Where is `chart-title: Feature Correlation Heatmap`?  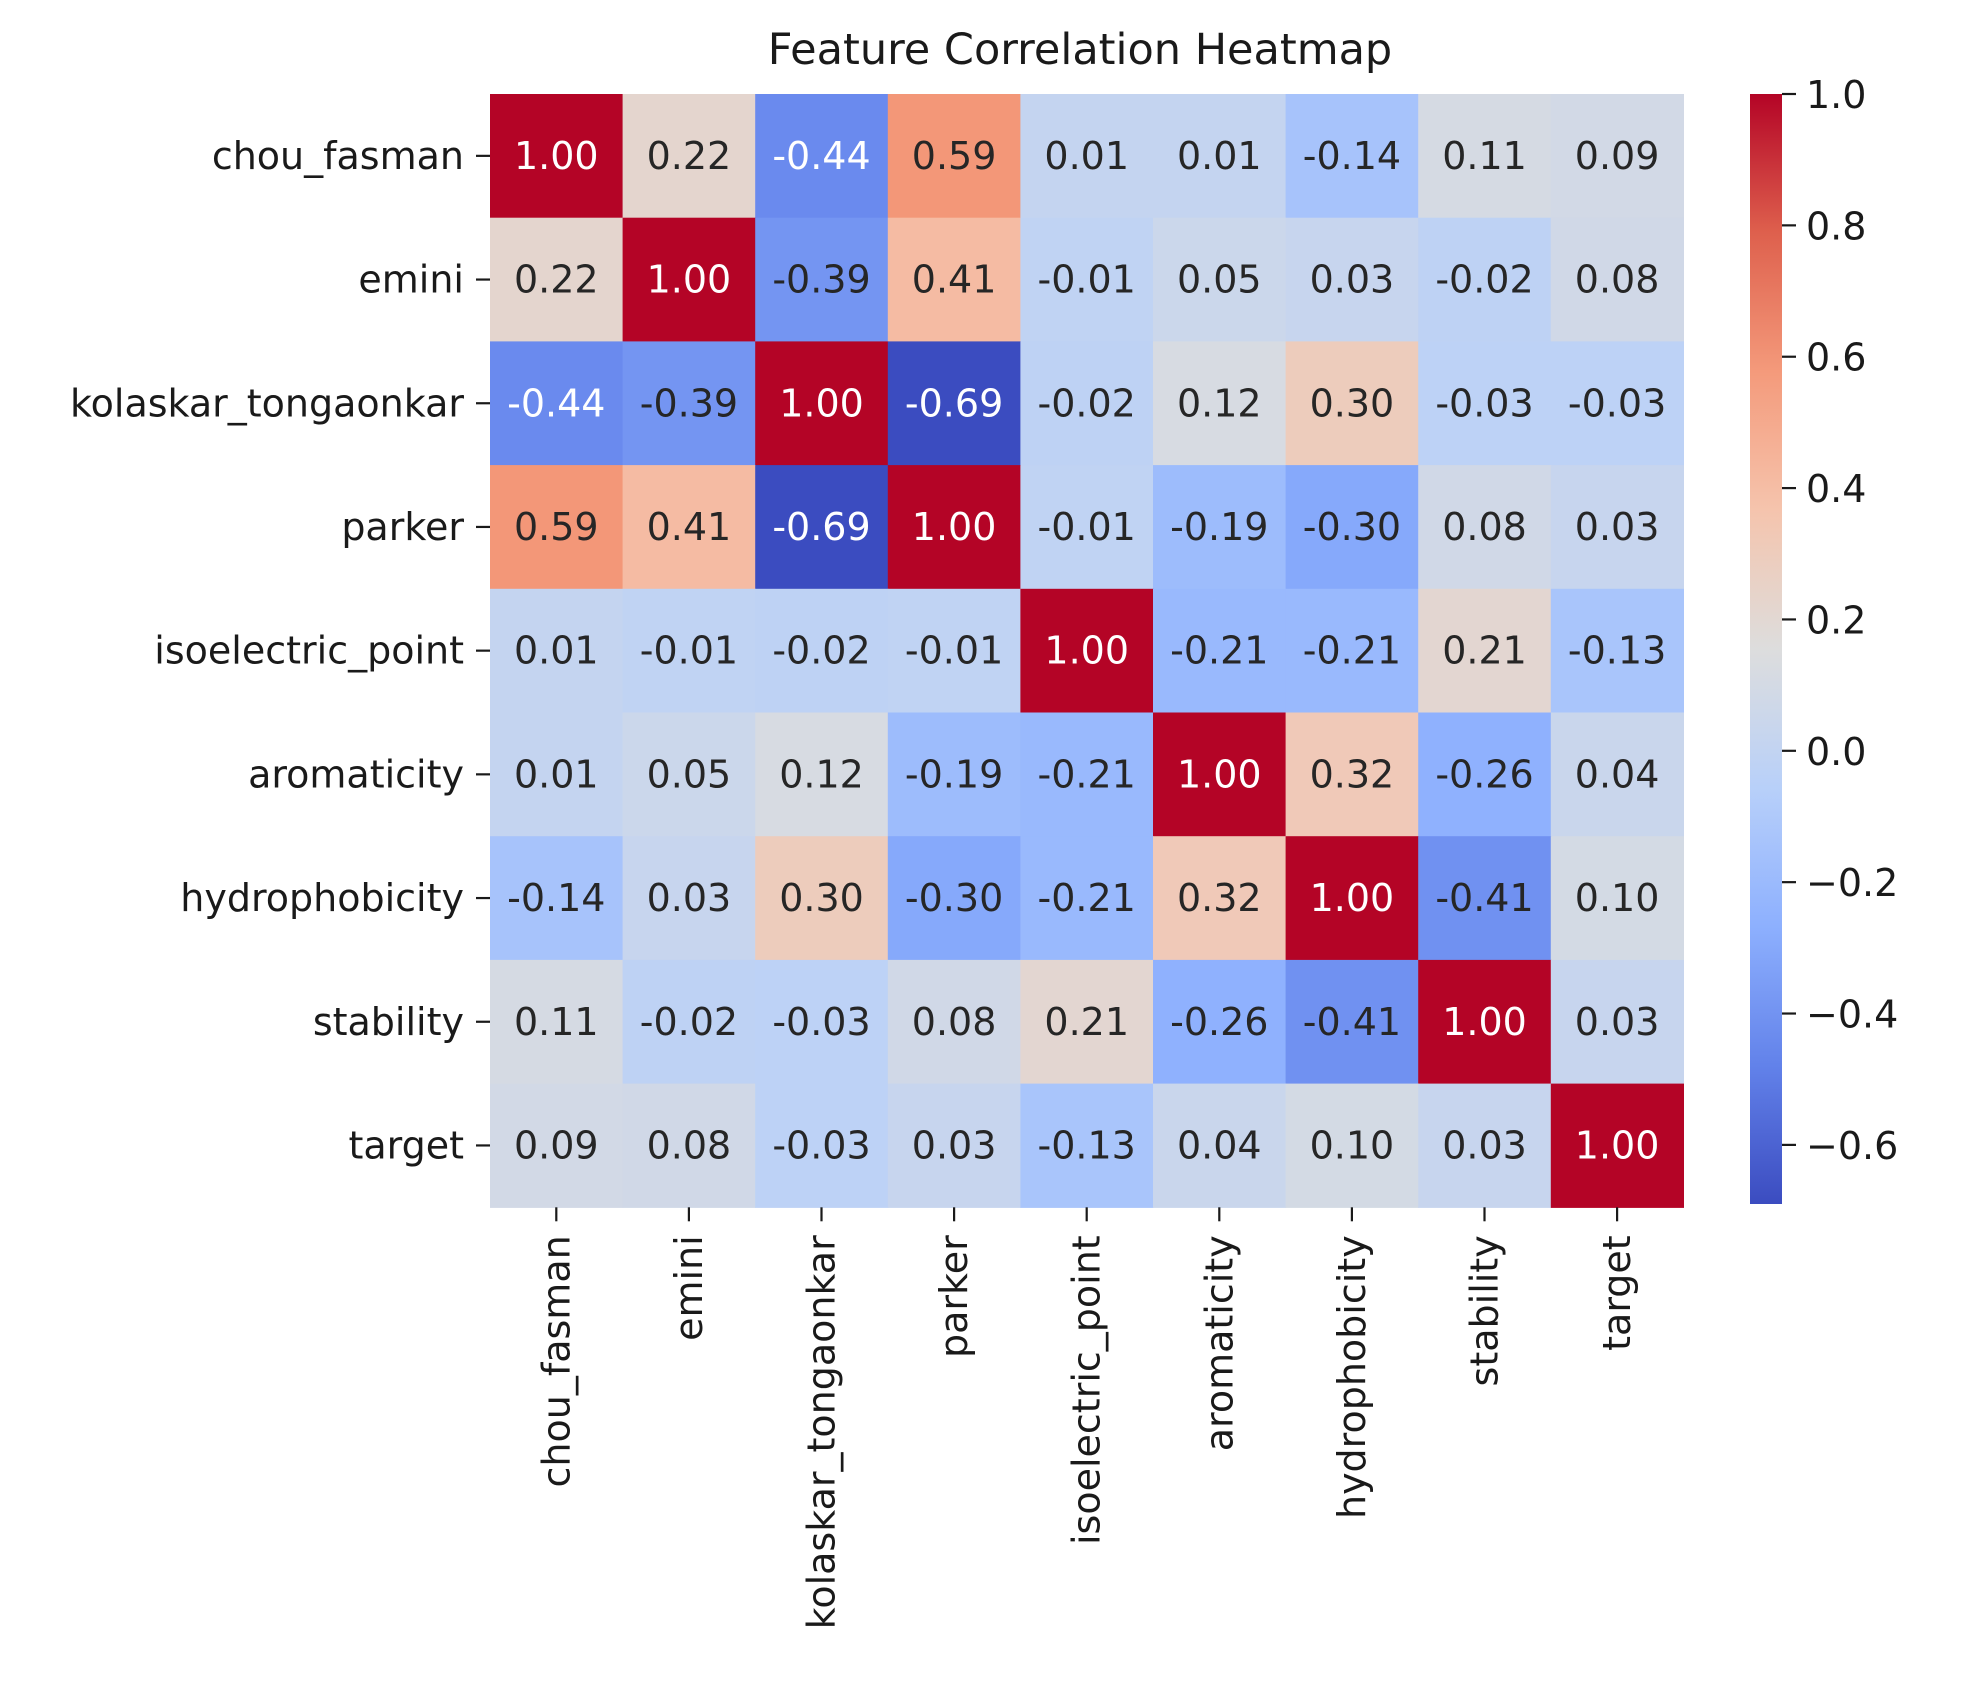
chart-title: Feature Correlation Heatmap is located at coordinates (1080, 50).